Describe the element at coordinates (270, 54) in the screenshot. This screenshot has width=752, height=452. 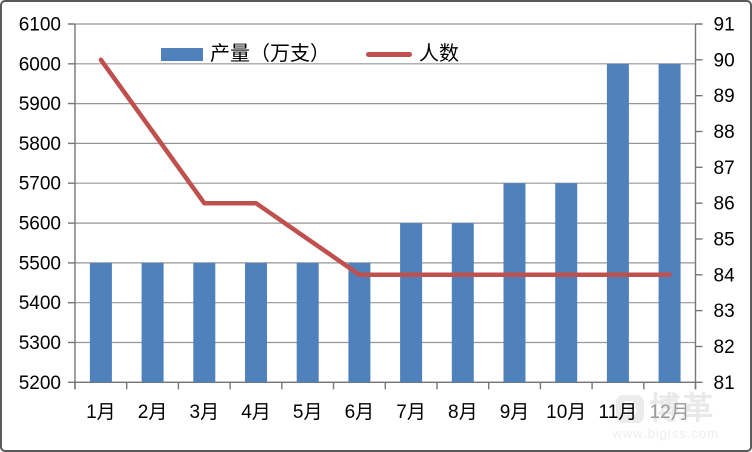
I see `legend-label-production: 产量（万支）` at that location.